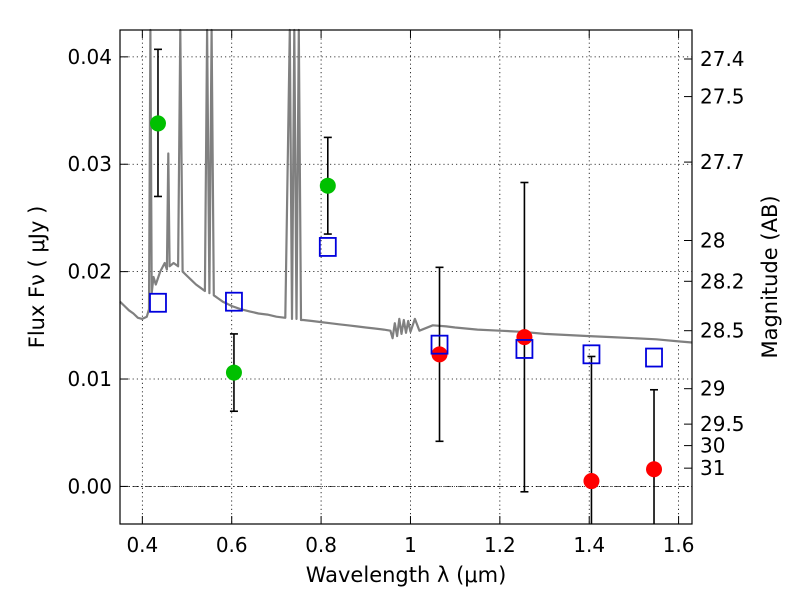  What do you see at coordinates (89, 379) in the screenshot?
I see `y-tick-label-1: 0.01` at bounding box center [89, 379].